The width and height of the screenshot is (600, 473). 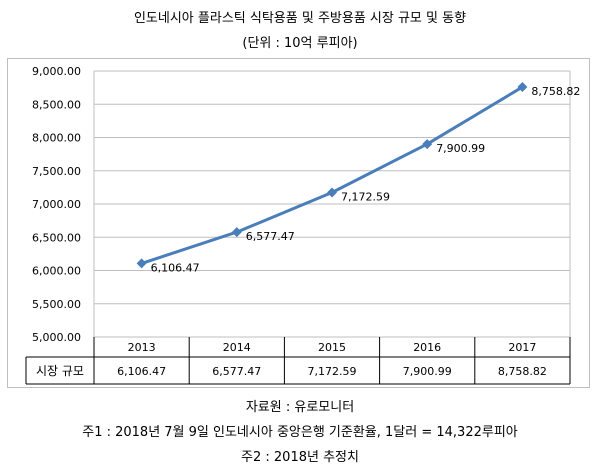 What do you see at coordinates (56, 237) in the screenshot?
I see `y-tick-label: 6,500.00` at bounding box center [56, 237].